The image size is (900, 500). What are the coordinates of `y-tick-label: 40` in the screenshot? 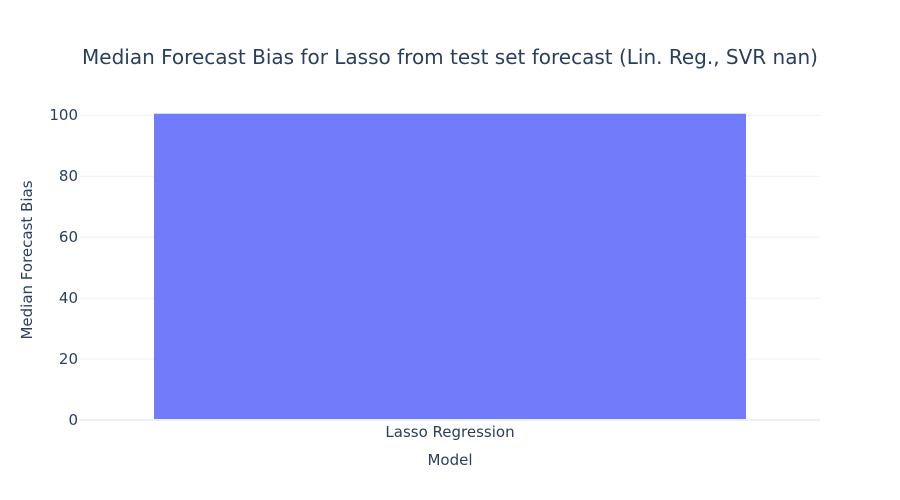 It's located at (68, 298).